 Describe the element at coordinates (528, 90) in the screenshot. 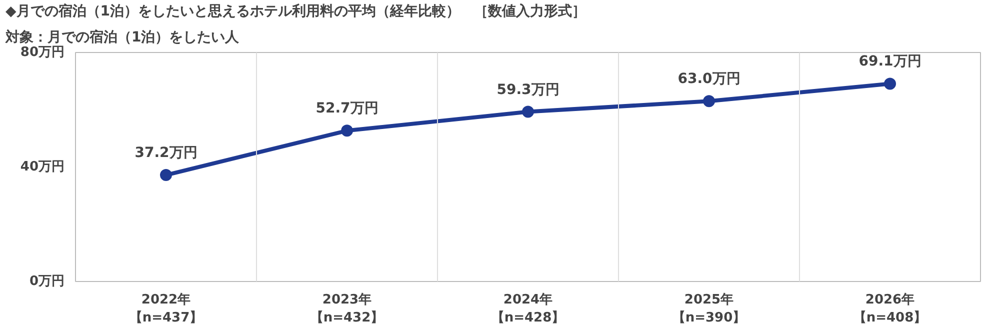

I see `data-label: 59.3万円` at that location.